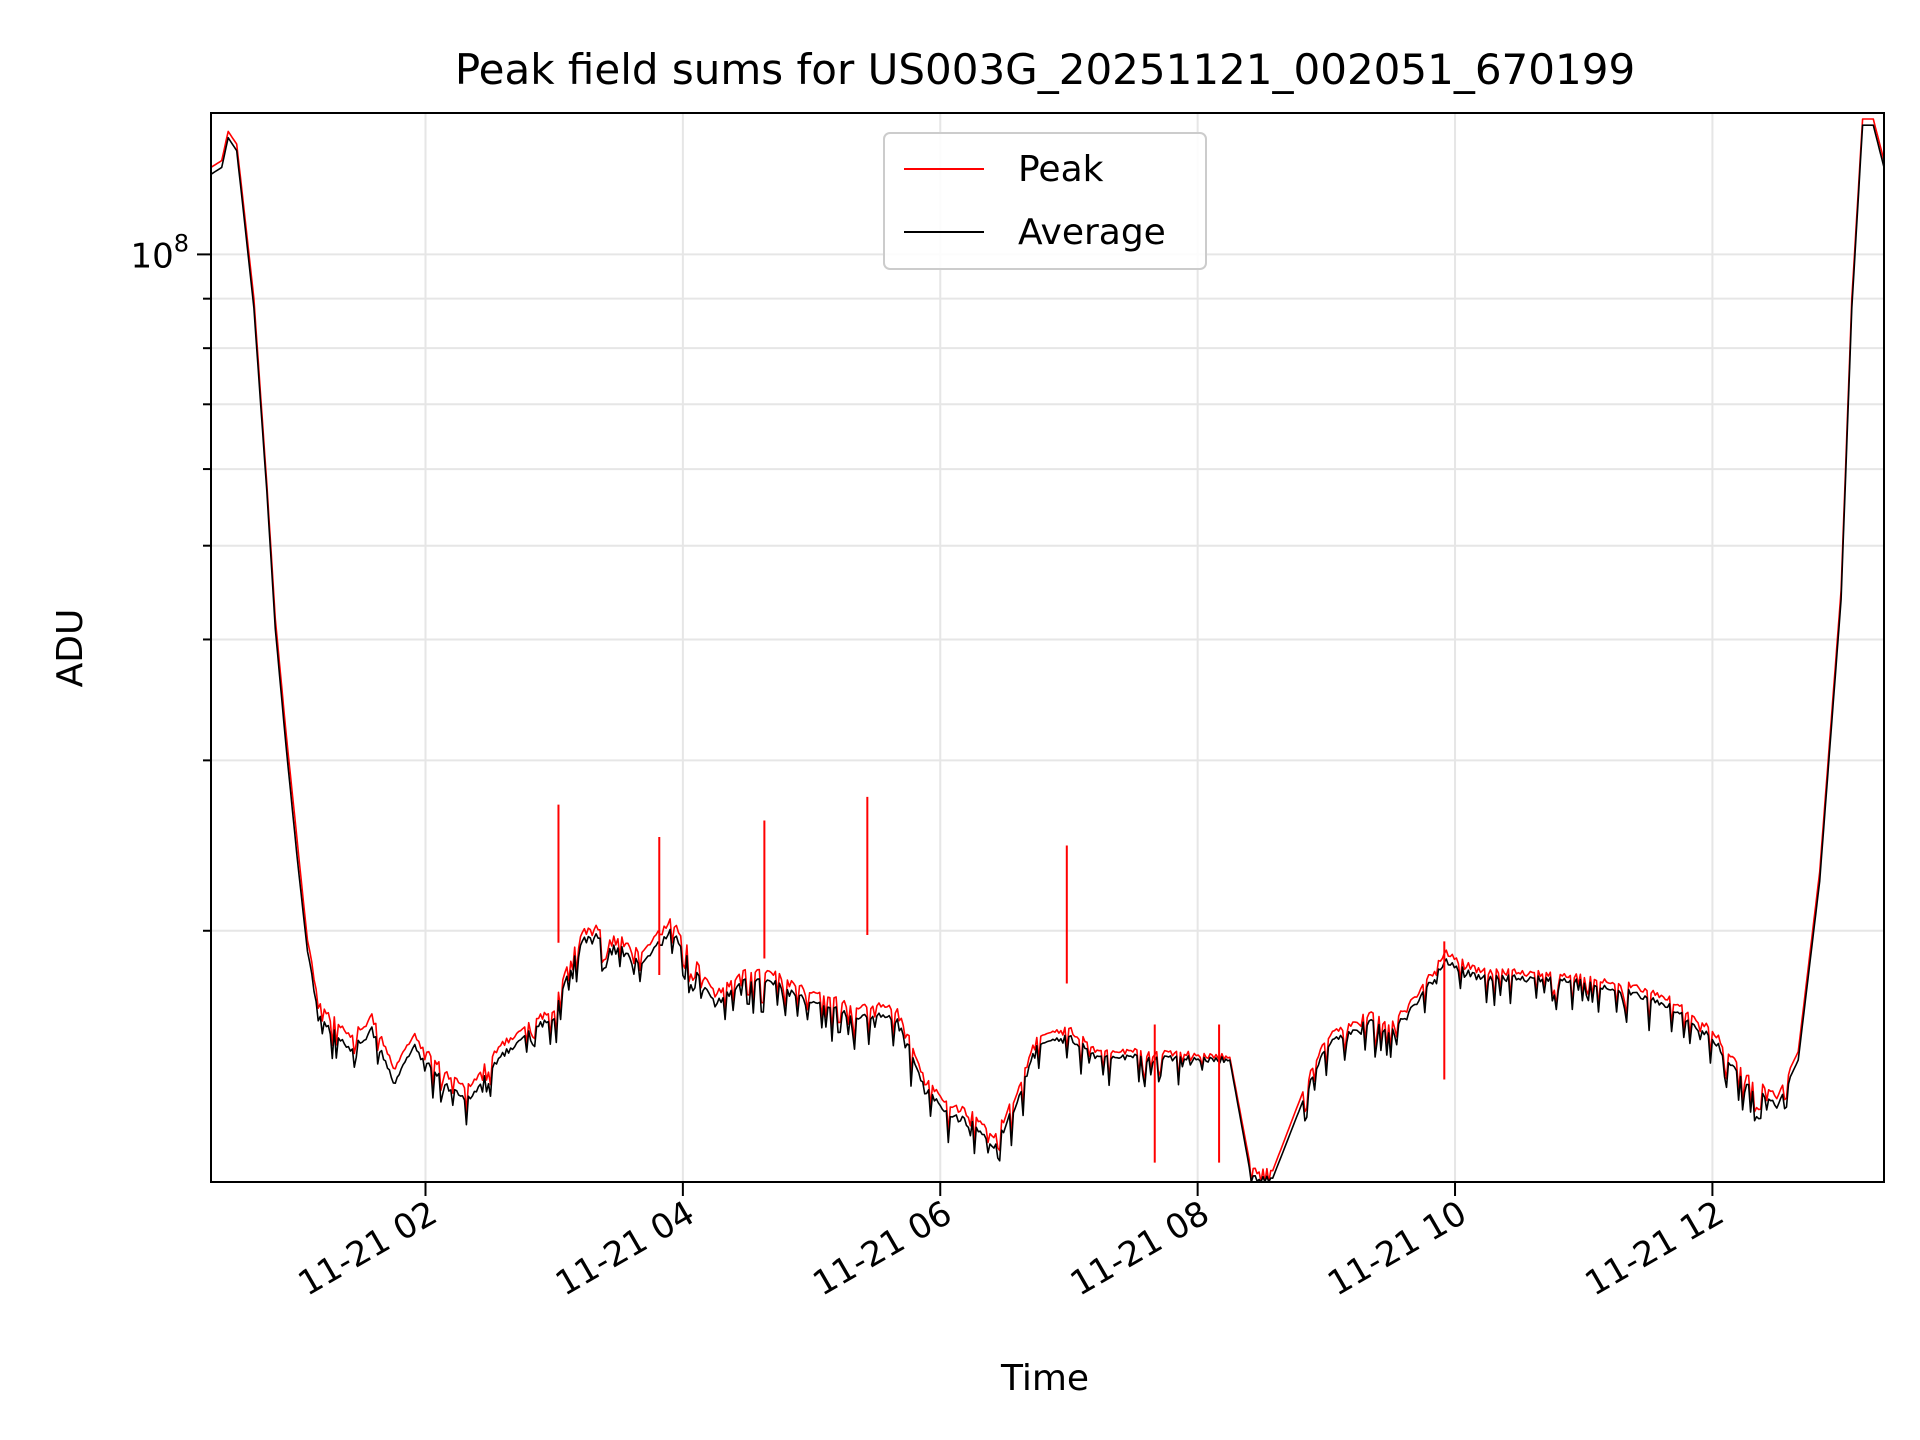 Image resolution: width=1920 pixels, height=1440 pixels. Describe the element at coordinates (70, 648) in the screenshot. I see `y-axis-label: ADU` at that location.